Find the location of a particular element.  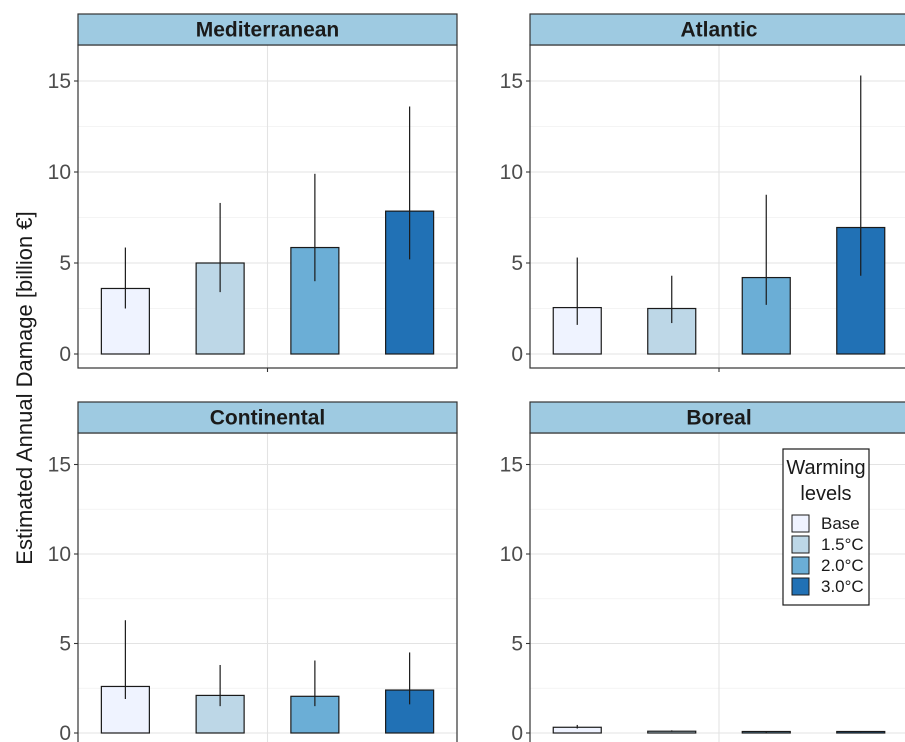

strip-boreal is located at coordinates (717, 417).